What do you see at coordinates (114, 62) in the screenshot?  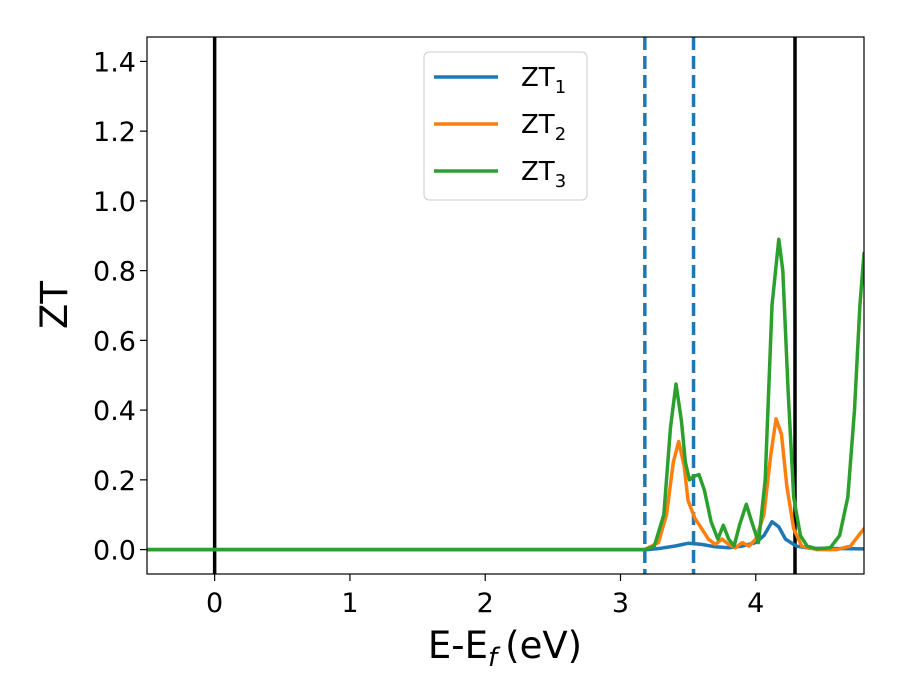 I see `y-tick-label: 1.4` at bounding box center [114, 62].